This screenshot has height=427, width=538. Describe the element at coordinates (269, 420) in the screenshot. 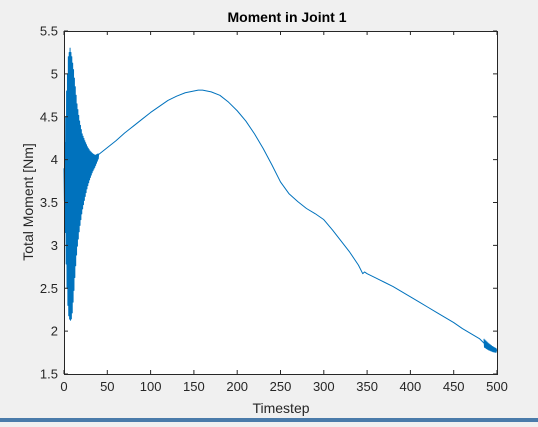

I see `window-bottom-bar` at that location.